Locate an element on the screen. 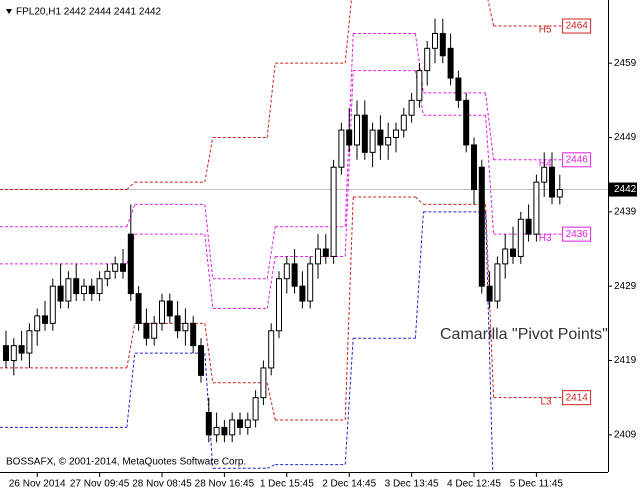 This screenshot has height=492, width=640. x-tick-label: 5 Dec 11:45 is located at coordinates (537, 484).